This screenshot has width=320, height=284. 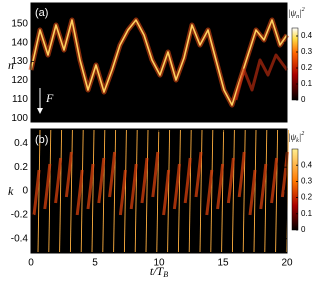 I want to click on y-tick-label: 0.2, so click(x=21, y=167).